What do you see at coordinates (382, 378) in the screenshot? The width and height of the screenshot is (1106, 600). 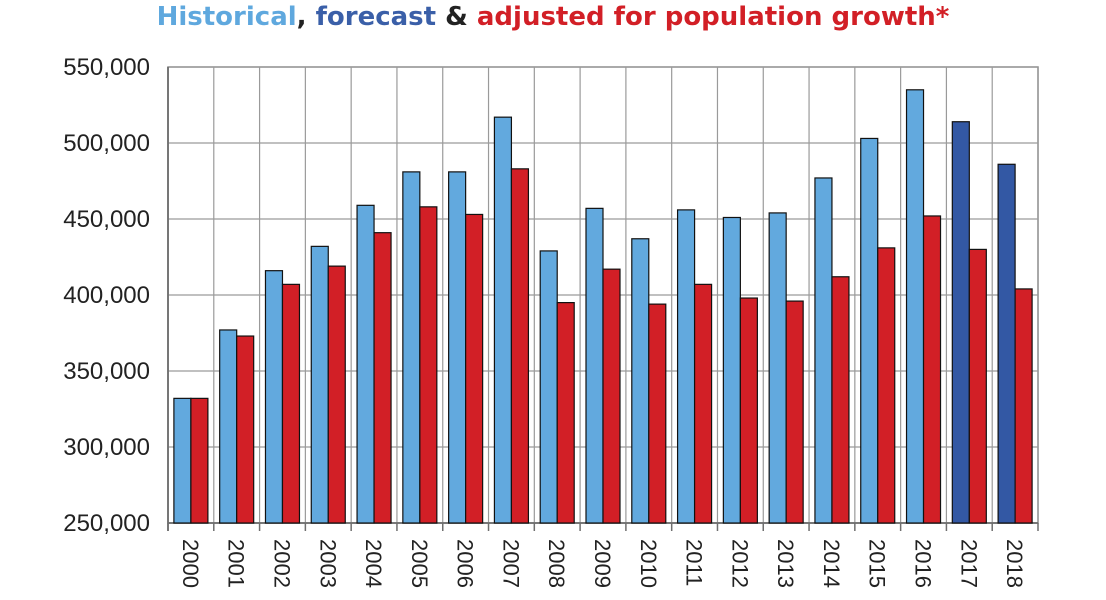 I see `bar-adjusted-2004` at bounding box center [382, 378].